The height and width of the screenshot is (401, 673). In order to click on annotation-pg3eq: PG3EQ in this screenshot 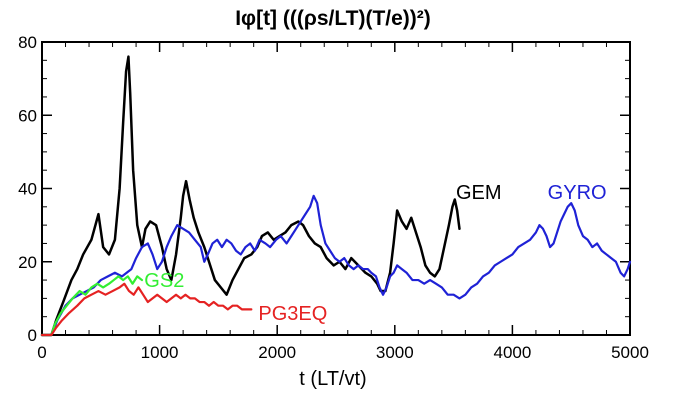, I will do `click(292, 314)`.